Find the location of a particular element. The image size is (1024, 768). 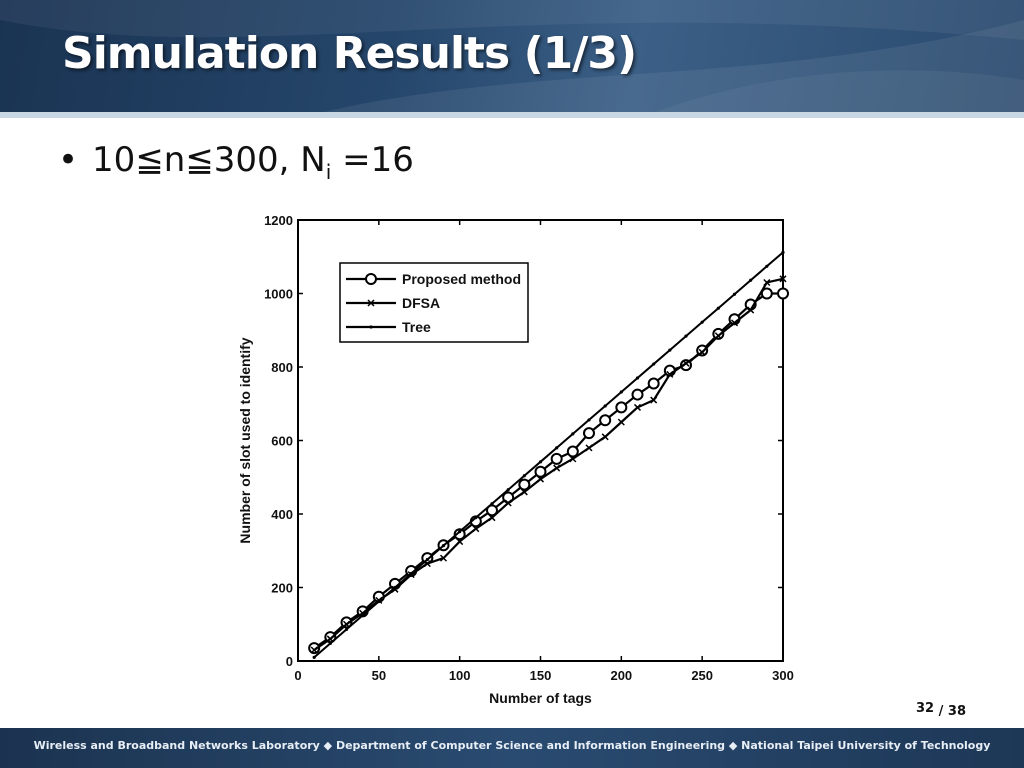

legend-label: Tree is located at coordinates (416, 327).